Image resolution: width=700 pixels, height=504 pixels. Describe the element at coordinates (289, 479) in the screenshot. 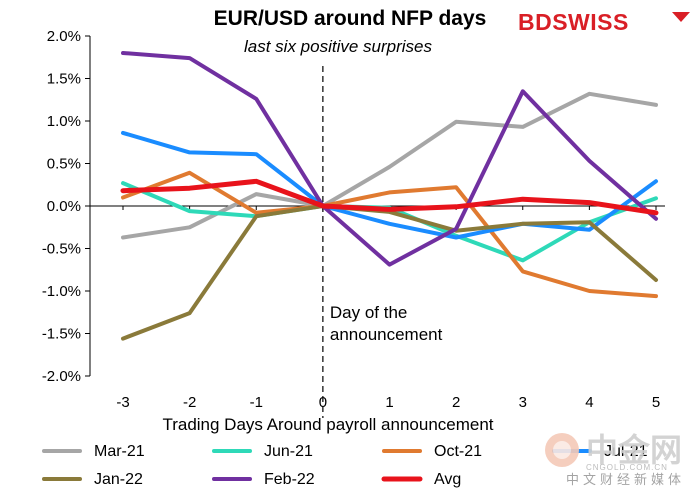

I see `legend-label: Feb-22` at that location.